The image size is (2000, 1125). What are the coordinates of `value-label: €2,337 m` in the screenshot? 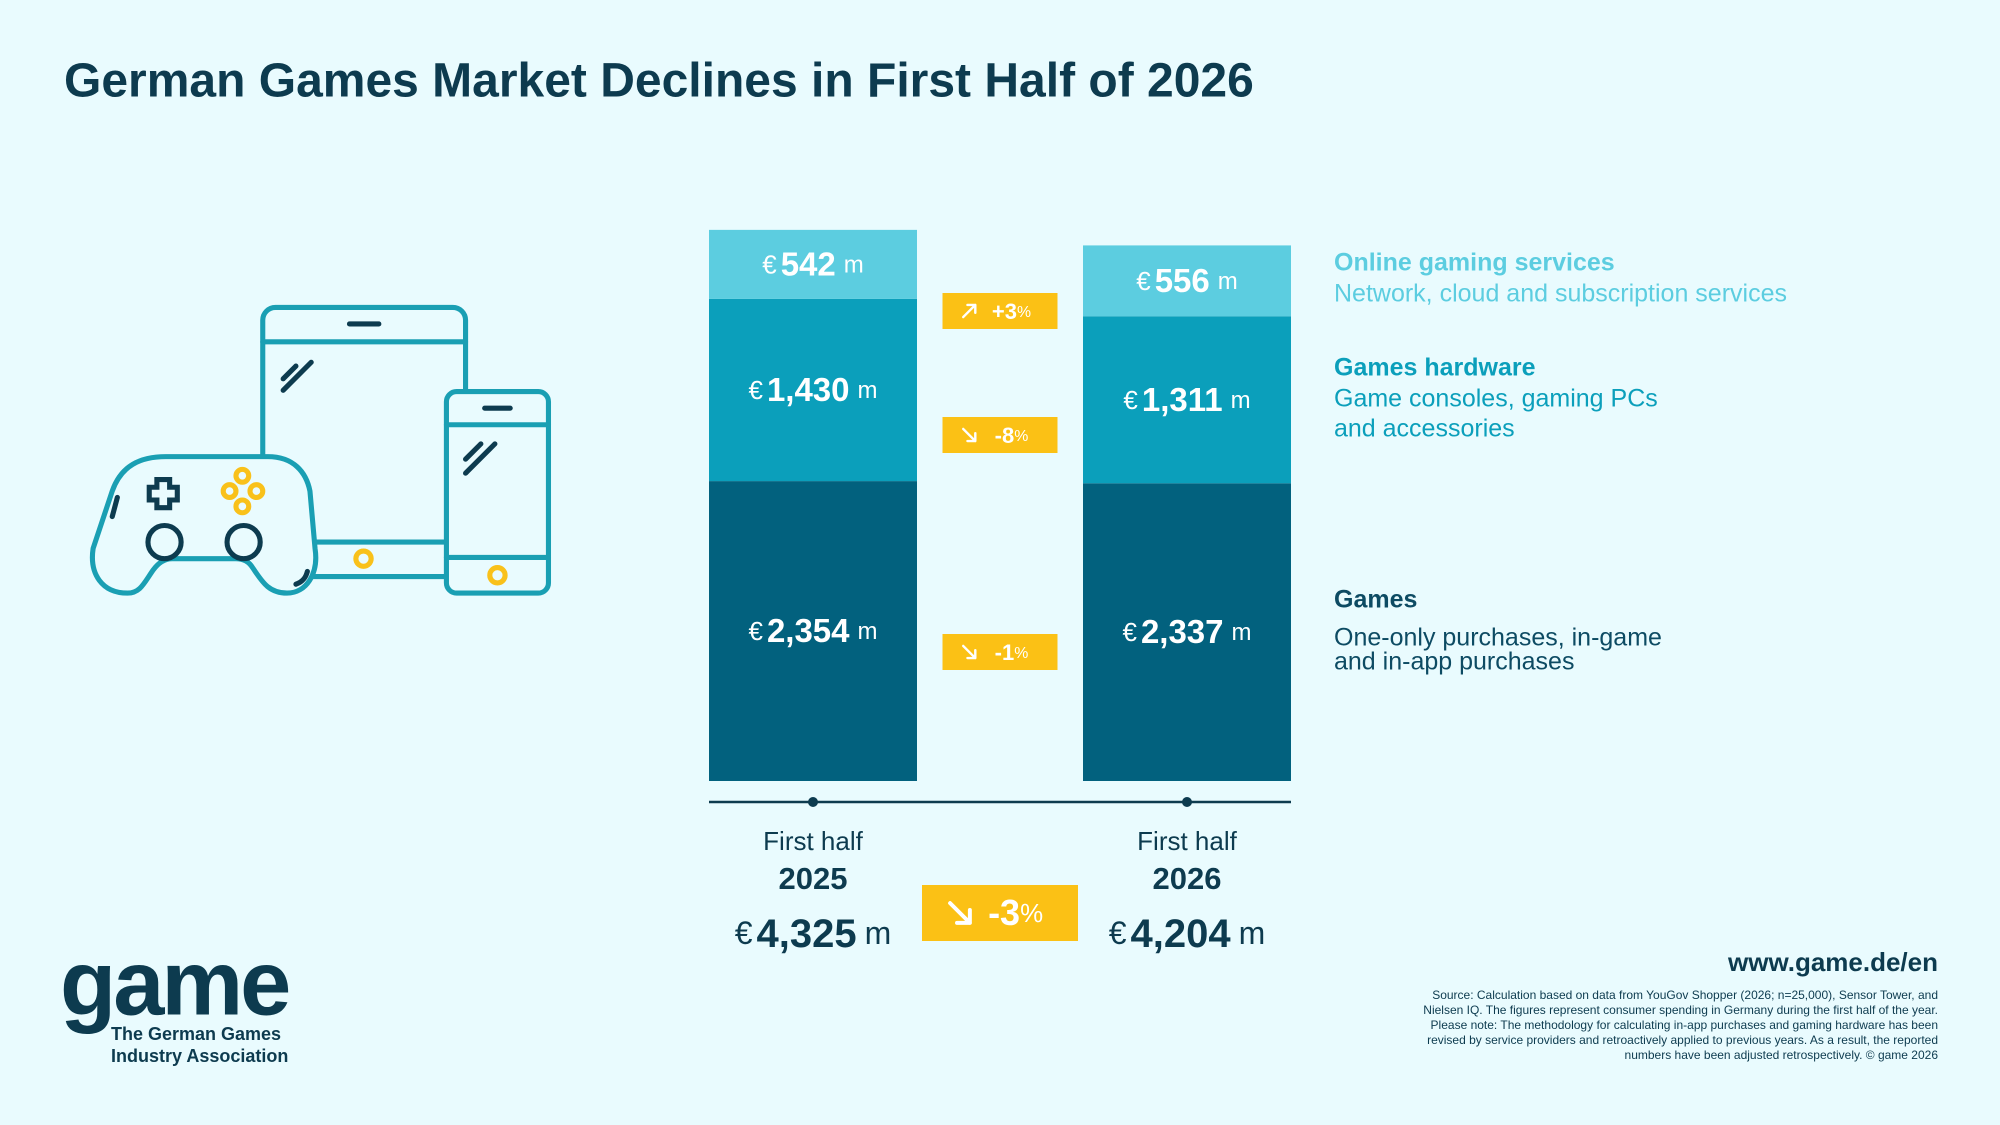 It's located at (1186, 631).